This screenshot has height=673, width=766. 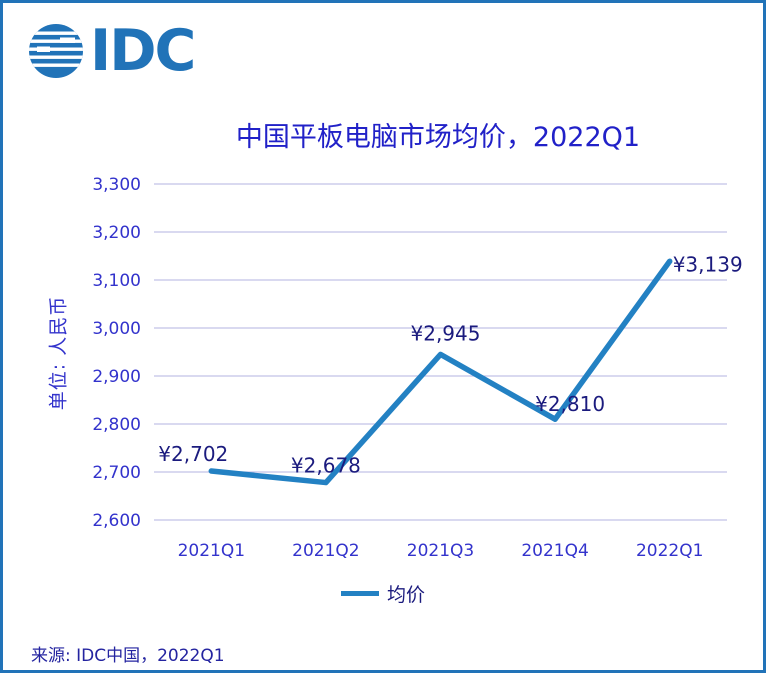 What do you see at coordinates (359, 593) in the screenshot?
I see `legend-line-swatch` at bounding box center [359, 593].